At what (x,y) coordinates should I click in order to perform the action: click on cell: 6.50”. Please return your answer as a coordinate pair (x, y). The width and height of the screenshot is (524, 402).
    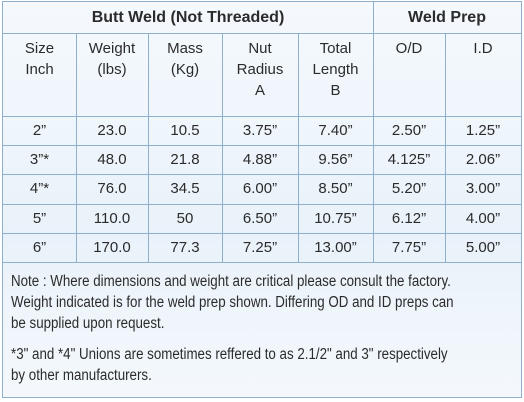
    Looking at the image, I should click on (260, 218).